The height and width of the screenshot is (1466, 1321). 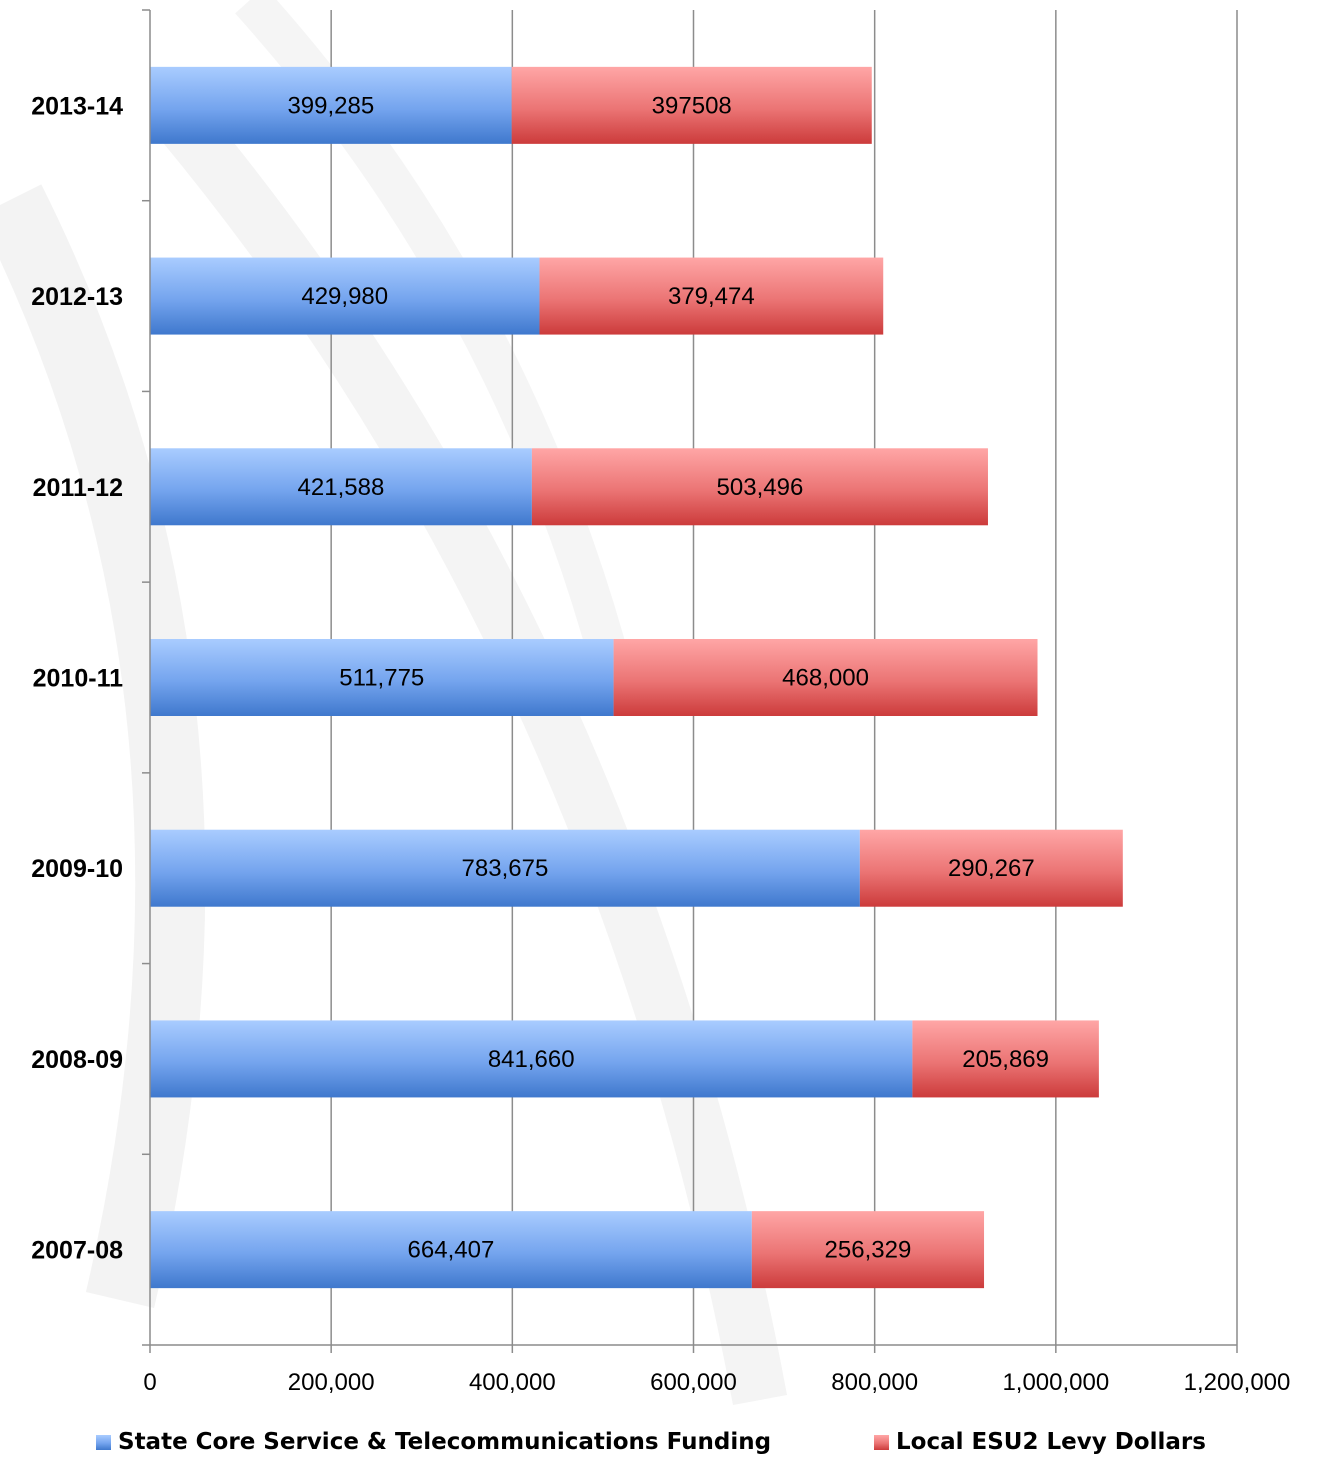 What do you see at coordinates (77, 1060) in the screenshot?
I see `category-label: 2008-09` at bounding box center [77, 1060].